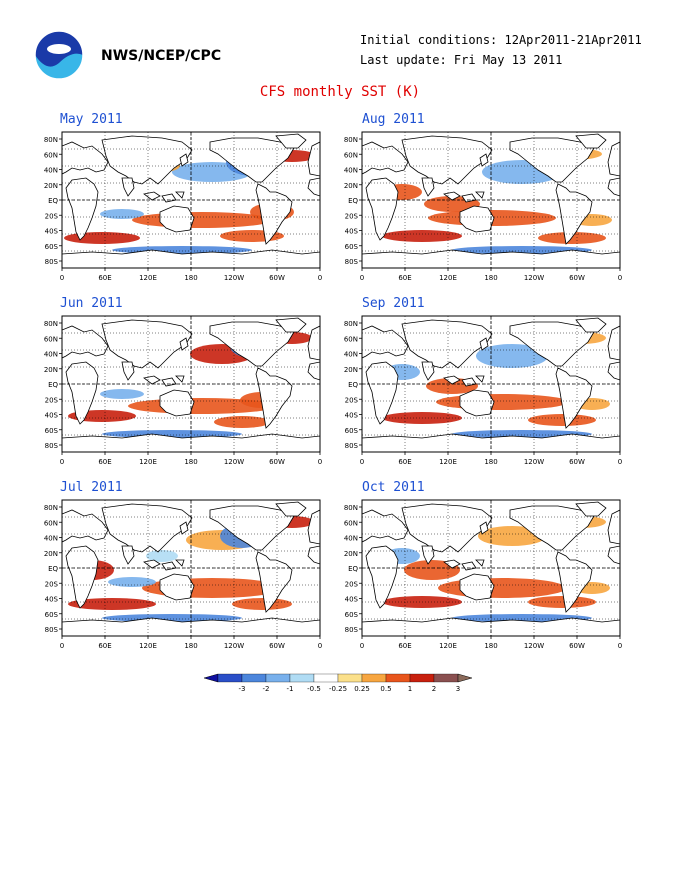  Describe the element at coordinates (410, 688) in the screenshot. I see `colorbar-label: 1` at that location.